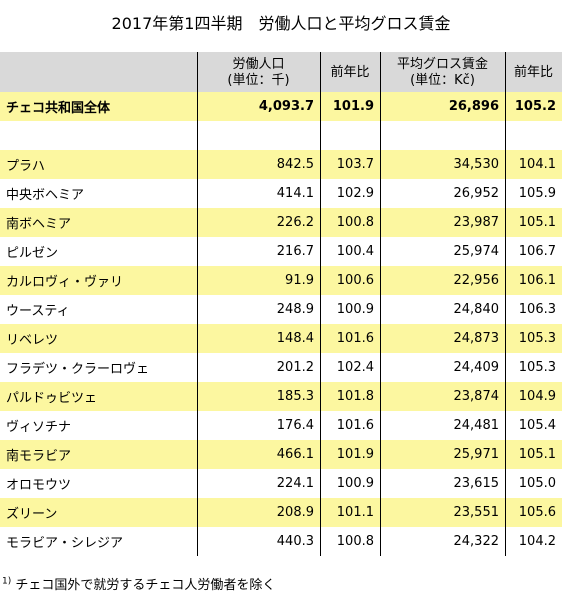  What do you see at coordinates (258, 64) in the screenshot?
I see `header-line: 労働人口` at bounding box center [258, 64].